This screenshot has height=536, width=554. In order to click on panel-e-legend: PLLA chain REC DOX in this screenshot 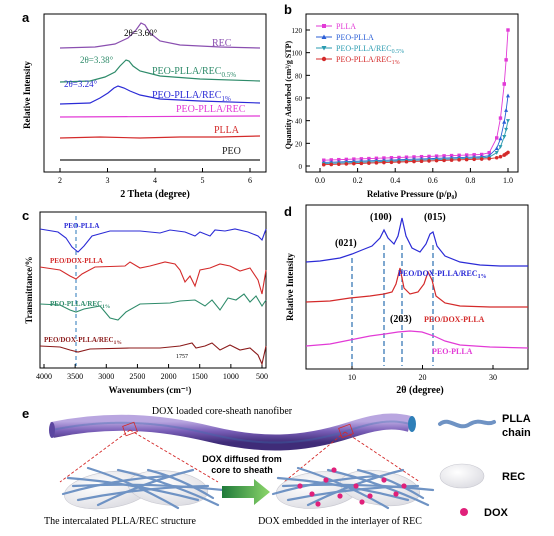, I will do `click(484, 466)`.